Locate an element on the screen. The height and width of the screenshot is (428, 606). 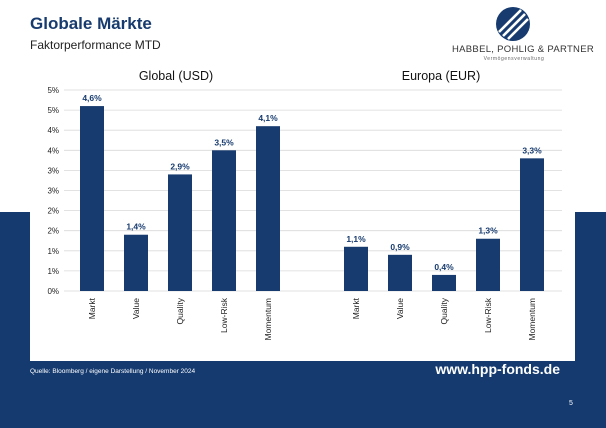
panel-title: Global (USD) is located at coordinates (176, 76).